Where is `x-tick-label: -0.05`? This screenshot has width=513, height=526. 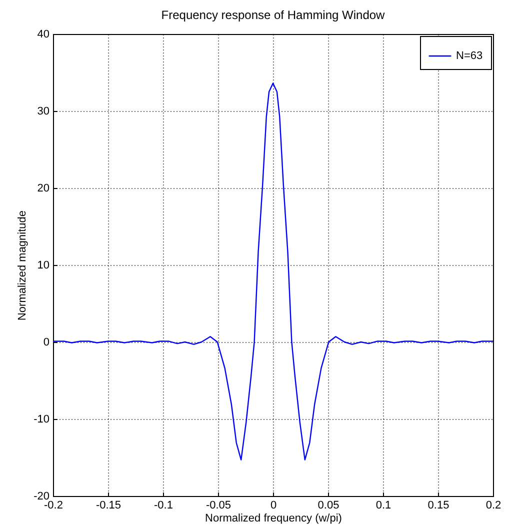 x-tick-label: -0.05 is located at coordinates (219, 506).